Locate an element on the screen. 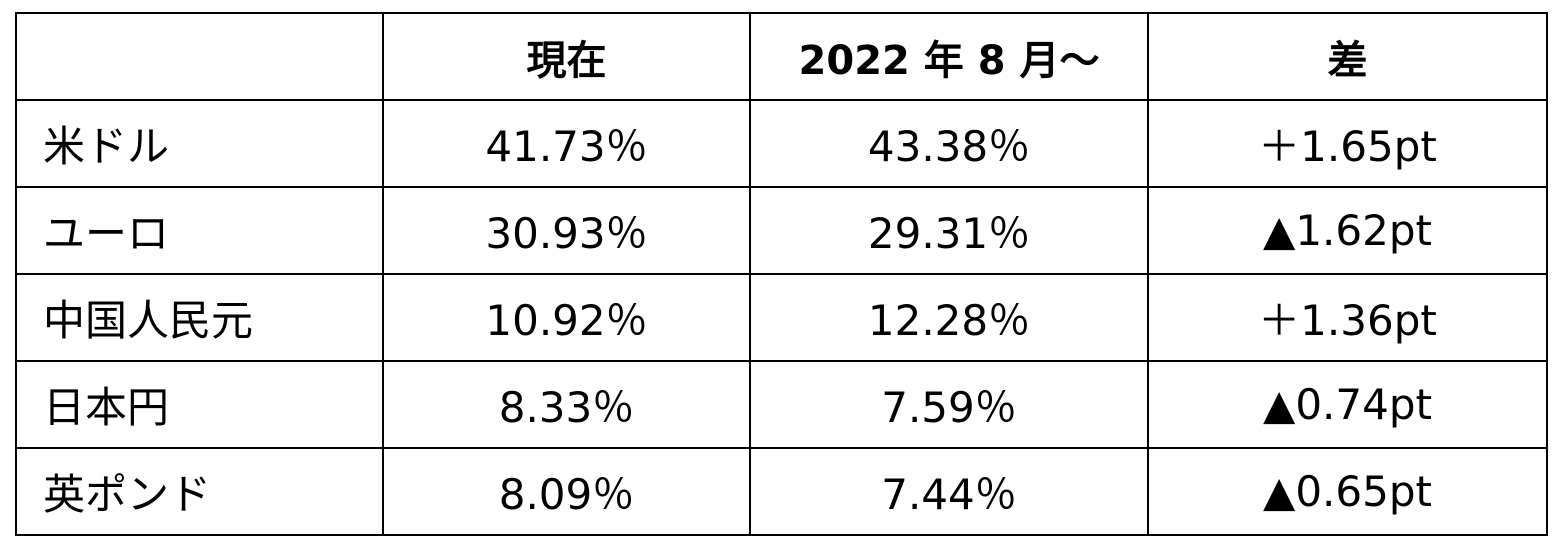 The image size is (1561, 558). cell: 29.31％ is located at coordinates (949, 230).